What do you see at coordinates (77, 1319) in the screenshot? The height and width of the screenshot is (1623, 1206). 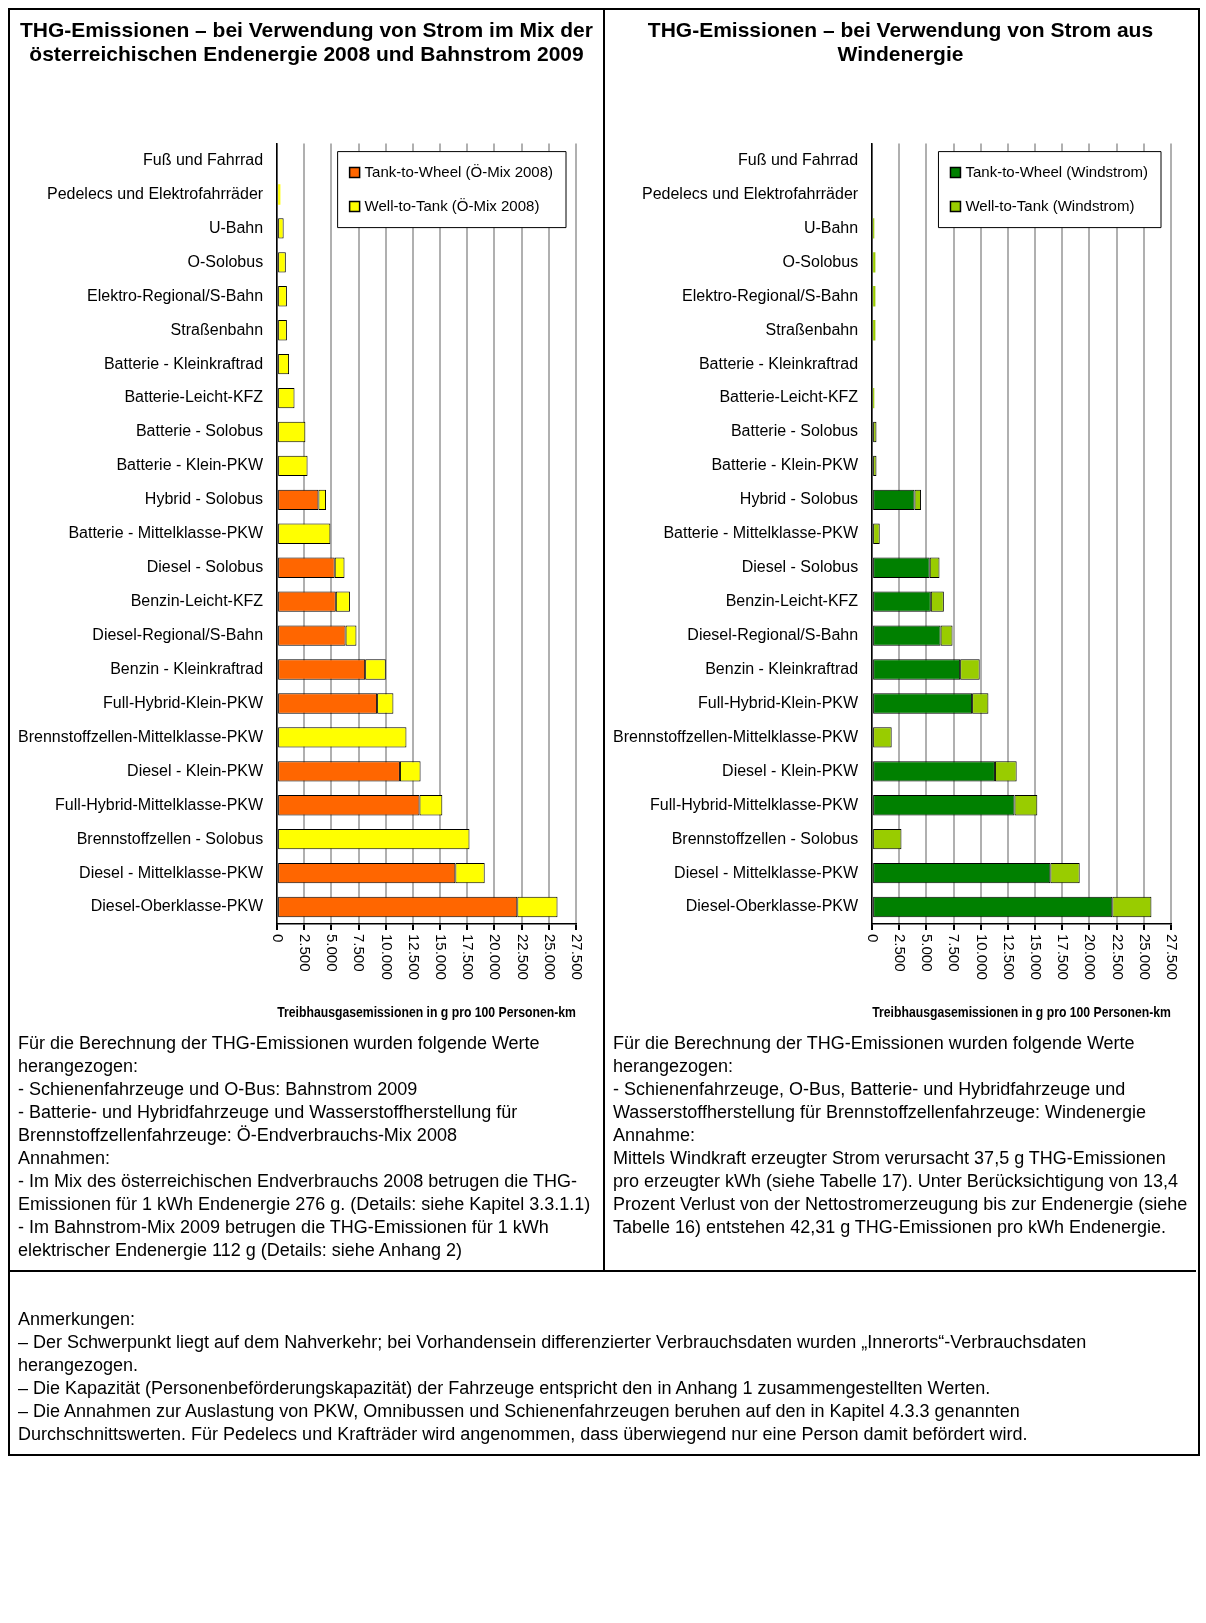 I see `text: Anmerkungen:` at bounding box center [77, 1319].